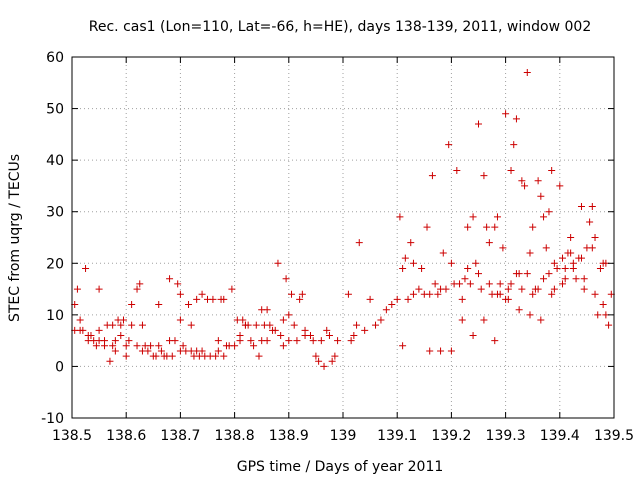 This screenshot has width=640, height=480. Describe the element at coordinates (289, 436) in the screenshot. I see `x-tick-label: 138.9` at that location.